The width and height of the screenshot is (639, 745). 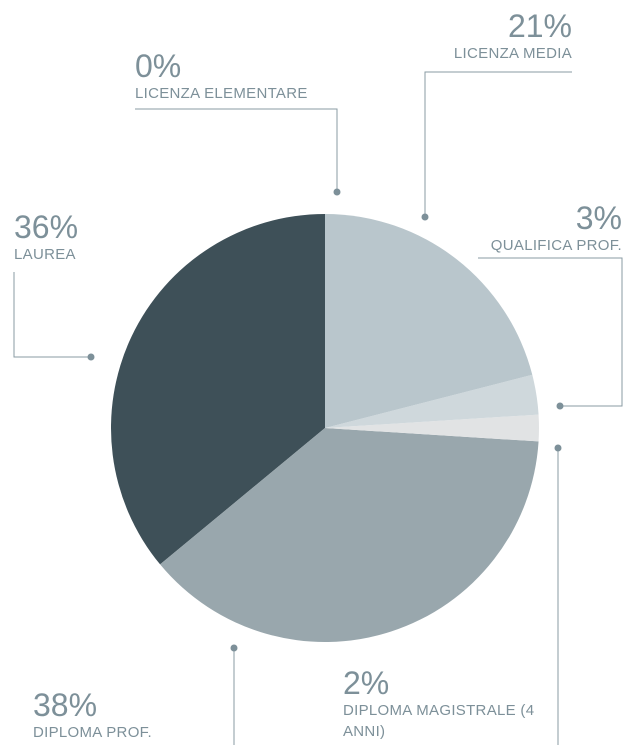 I want to click on value-label: 2%, so click(x=366, y=683).